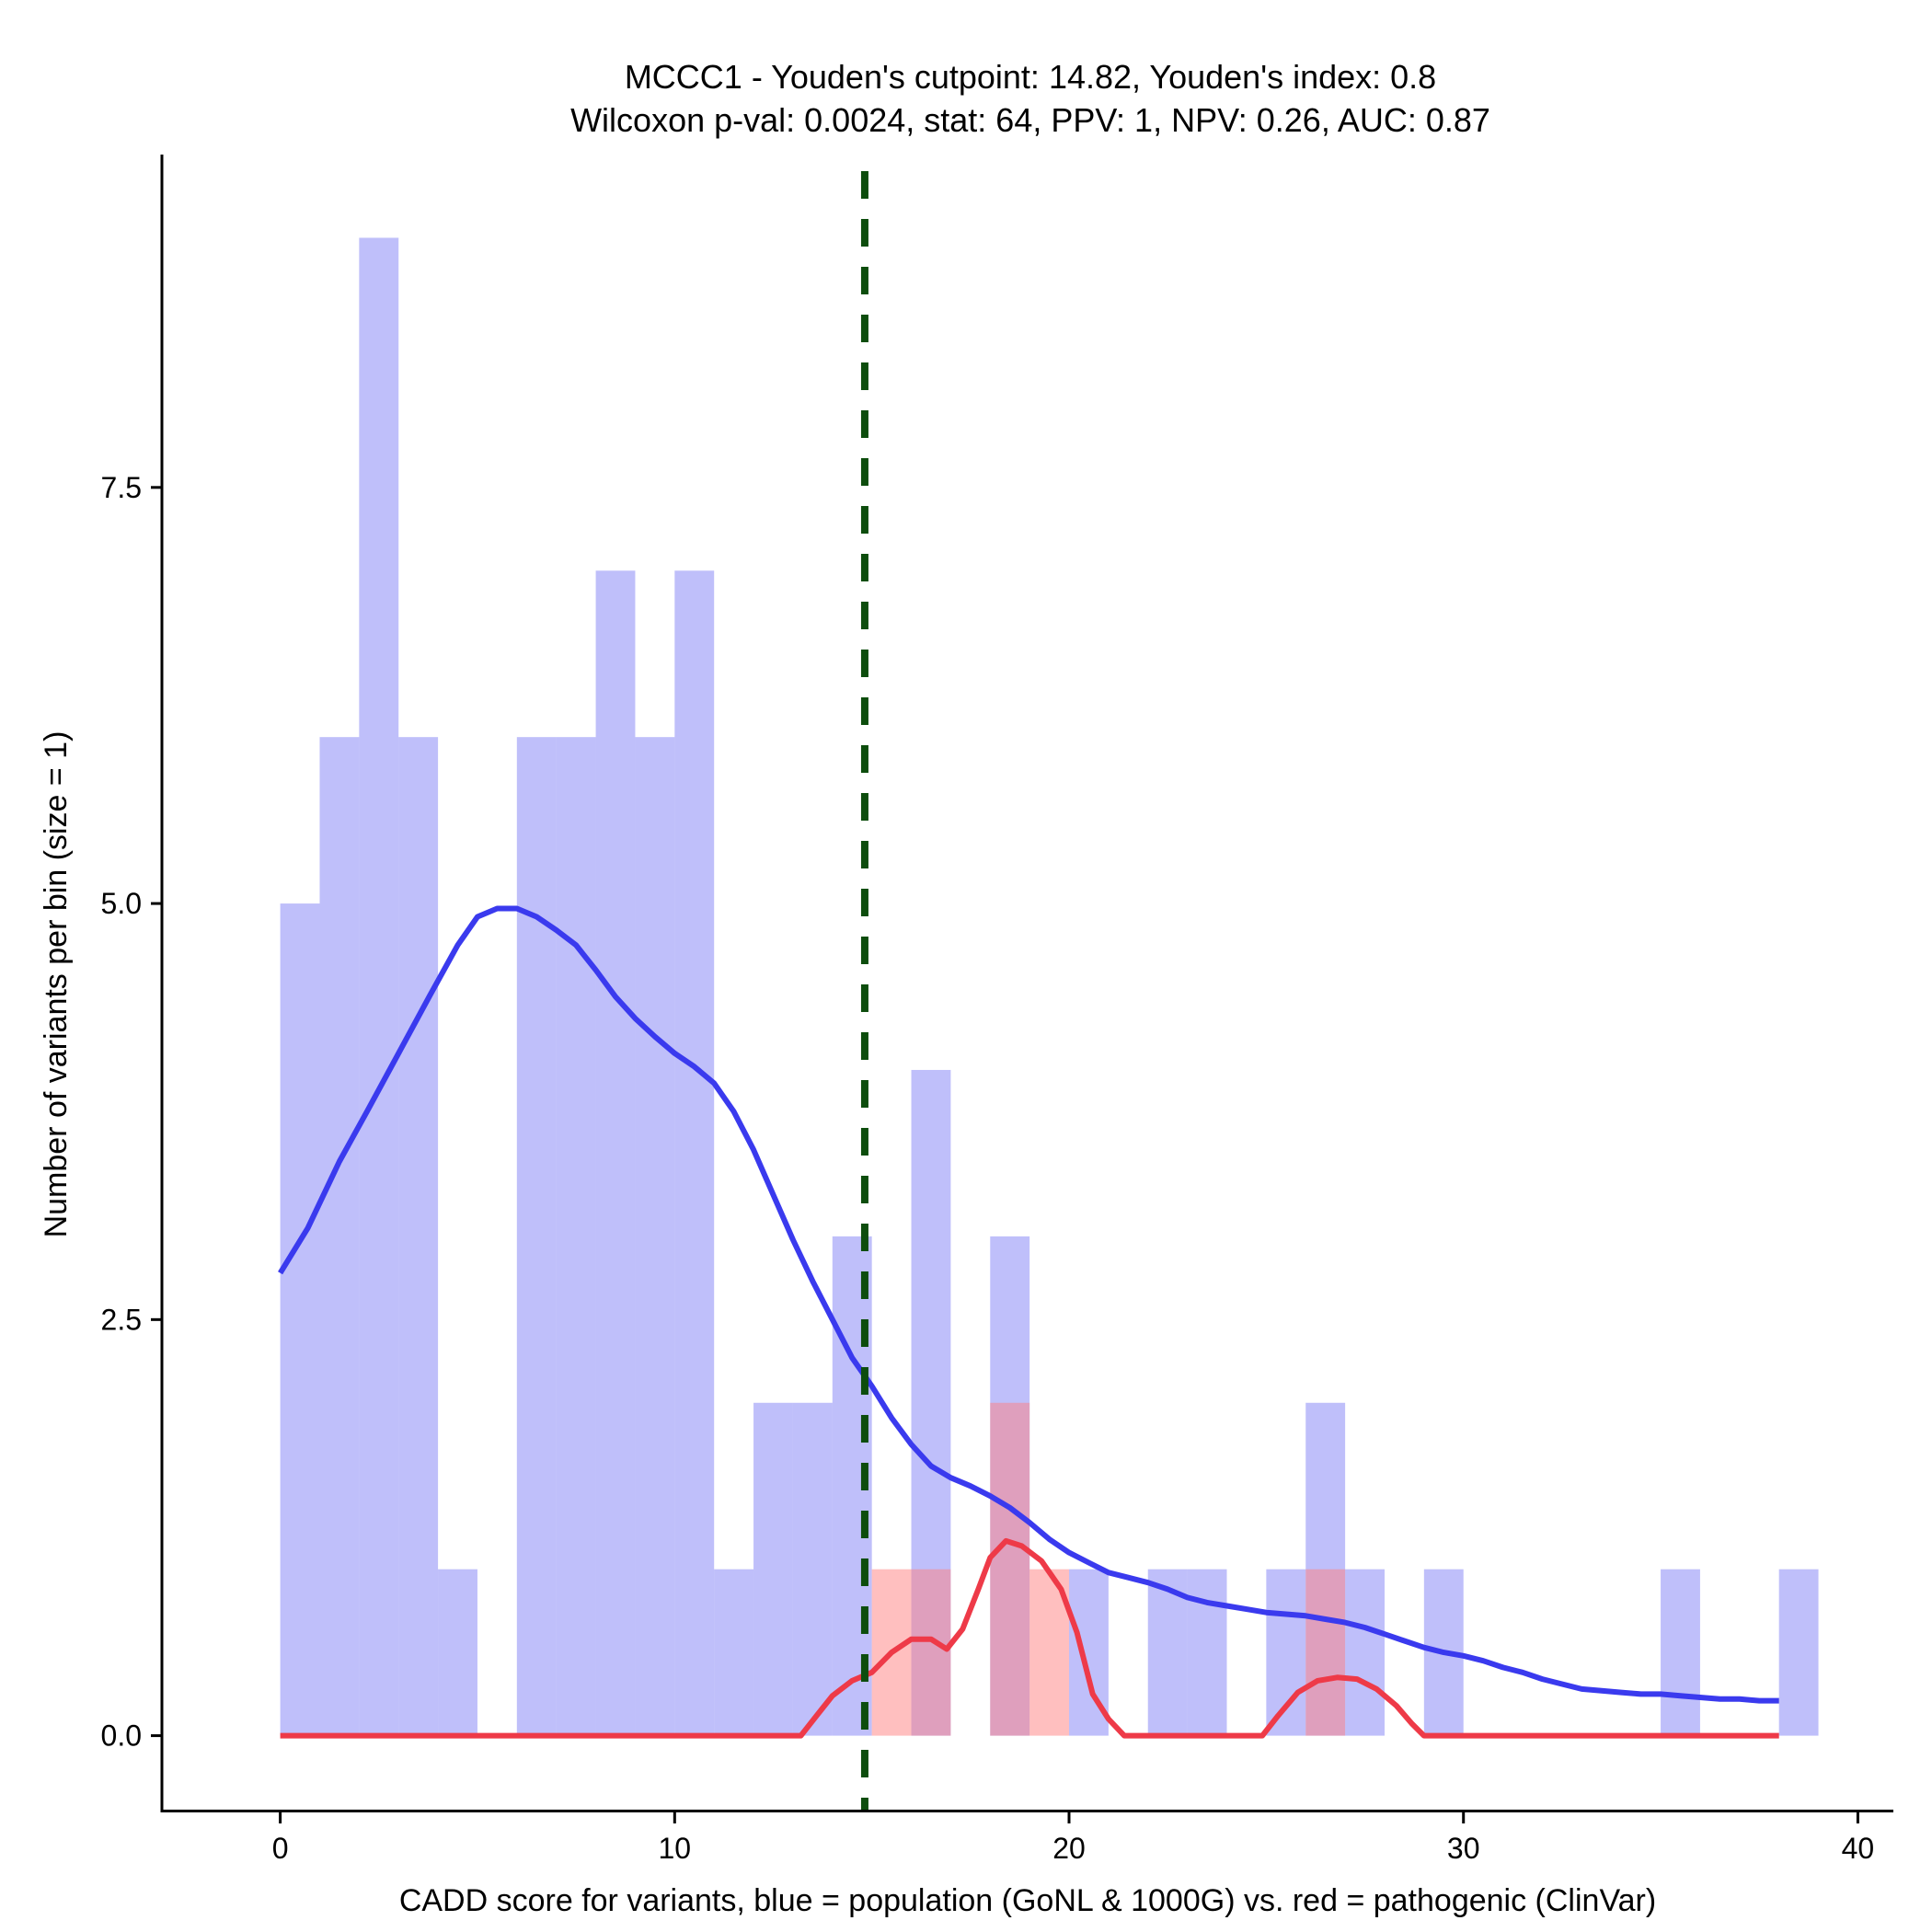 Image resolution: width=1932 pixels, height=1932 pixels. I want to click on pathogenic-density-line, so click(1029, 1638).